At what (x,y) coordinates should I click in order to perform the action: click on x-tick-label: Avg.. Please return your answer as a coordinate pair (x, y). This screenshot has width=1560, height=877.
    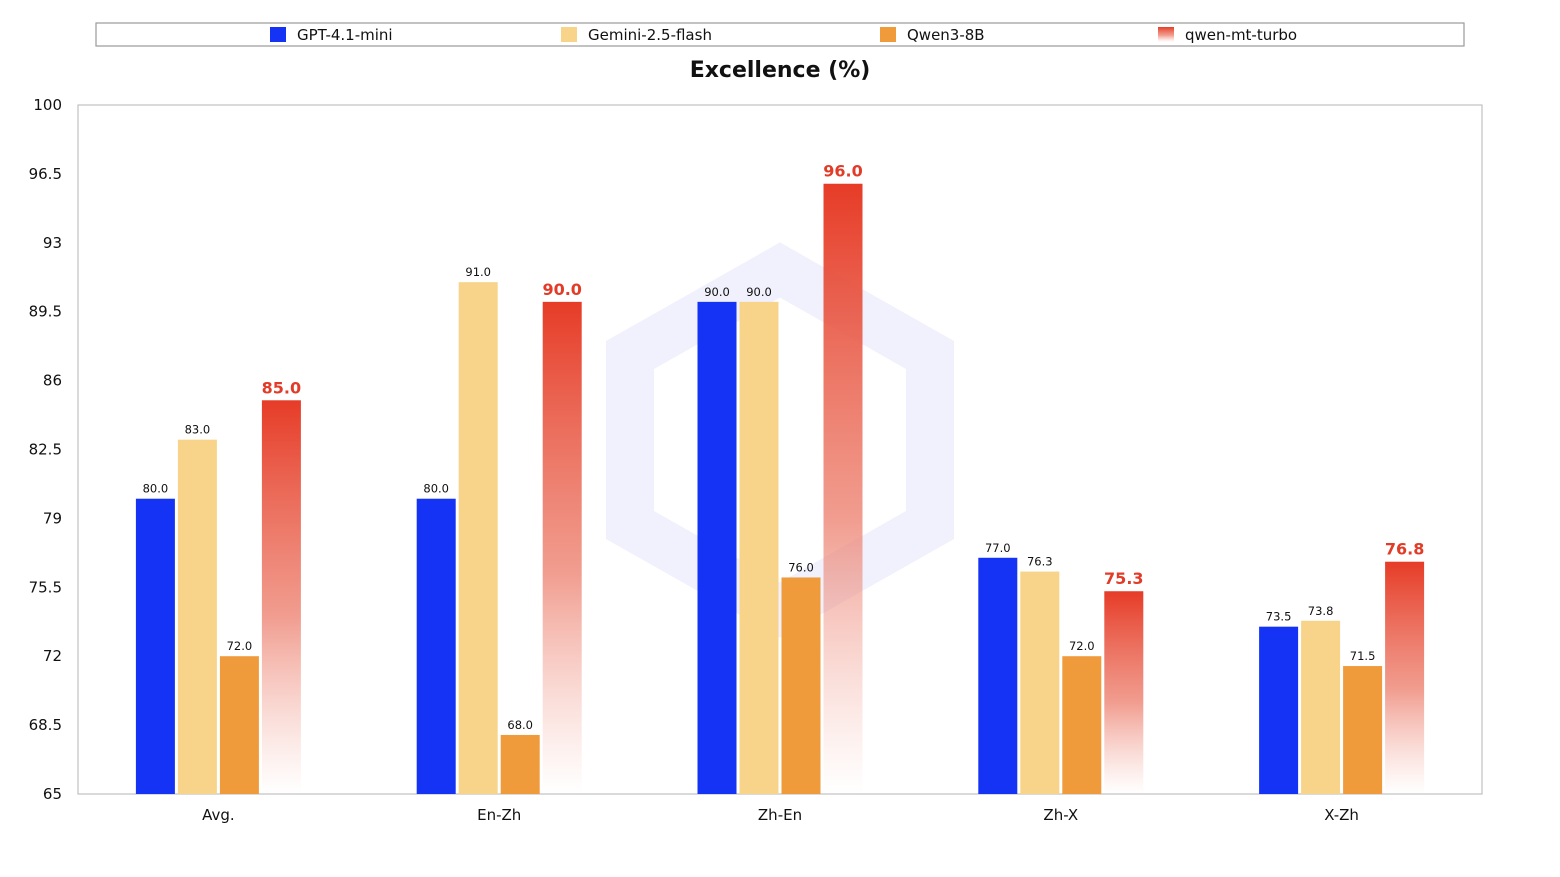
    Looking at the image, I should click on (218, 815).